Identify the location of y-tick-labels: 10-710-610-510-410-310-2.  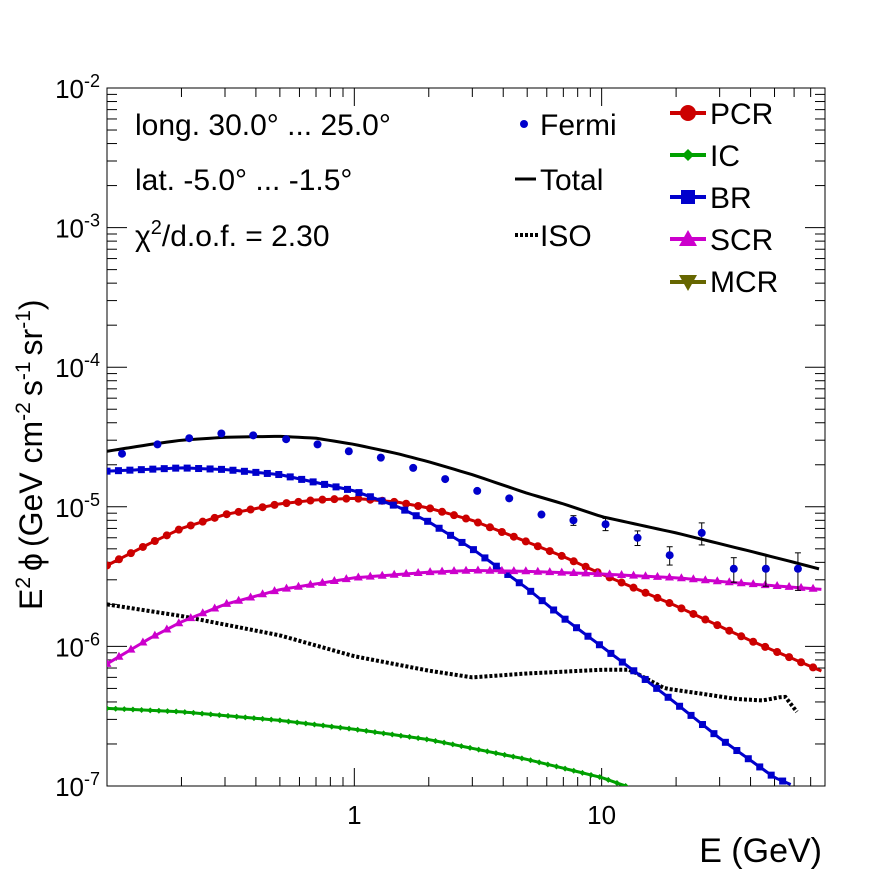
(77, 436).